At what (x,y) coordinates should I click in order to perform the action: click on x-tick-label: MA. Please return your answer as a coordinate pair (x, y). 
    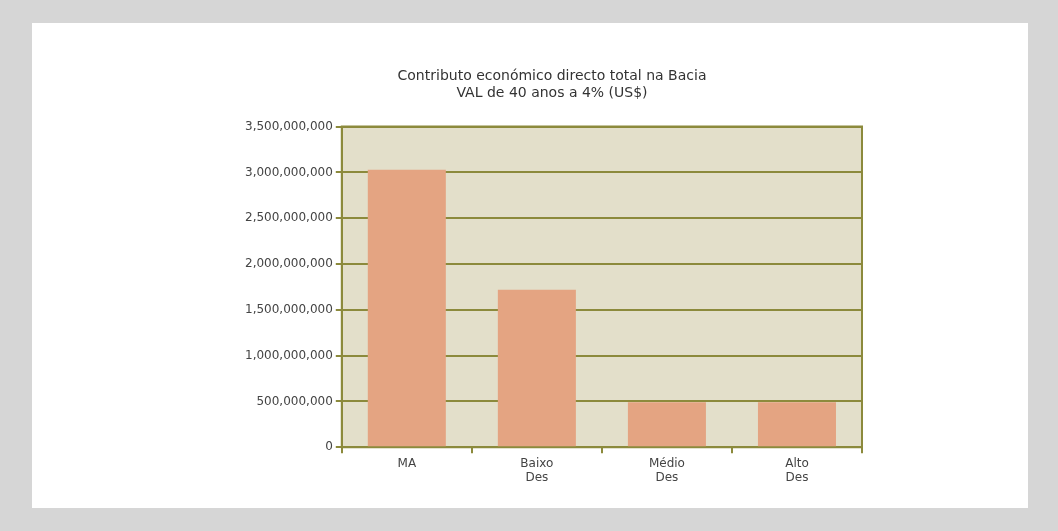
    Looking at the image, I should click on (407, 462).